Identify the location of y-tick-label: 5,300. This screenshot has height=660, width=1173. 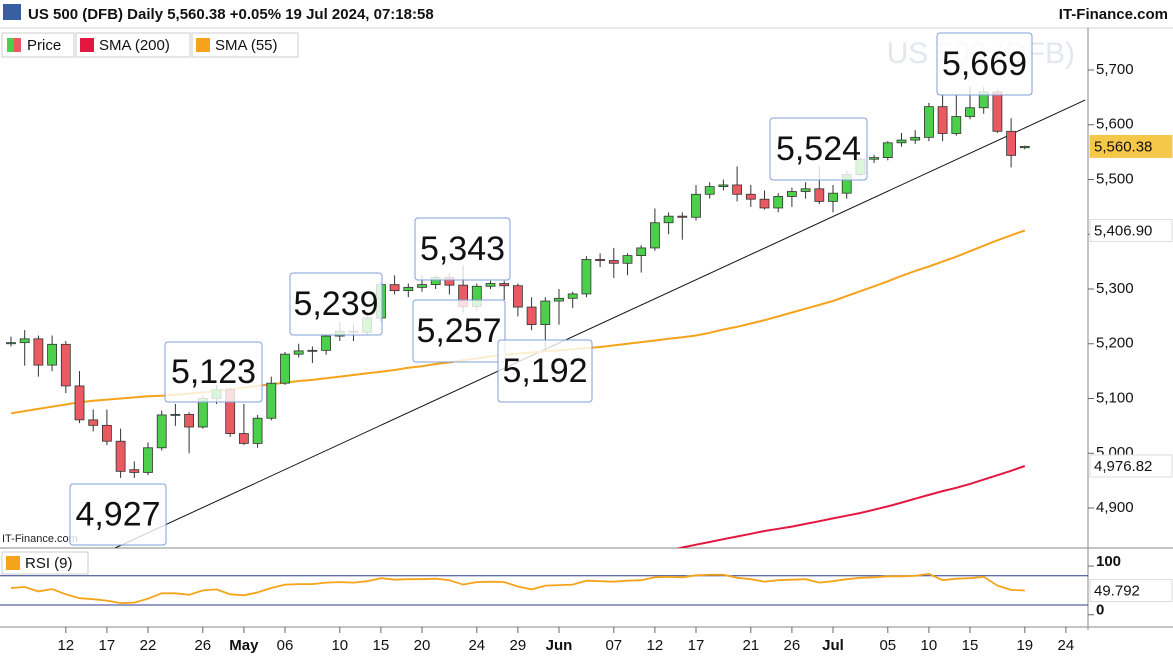
(1115, 288).